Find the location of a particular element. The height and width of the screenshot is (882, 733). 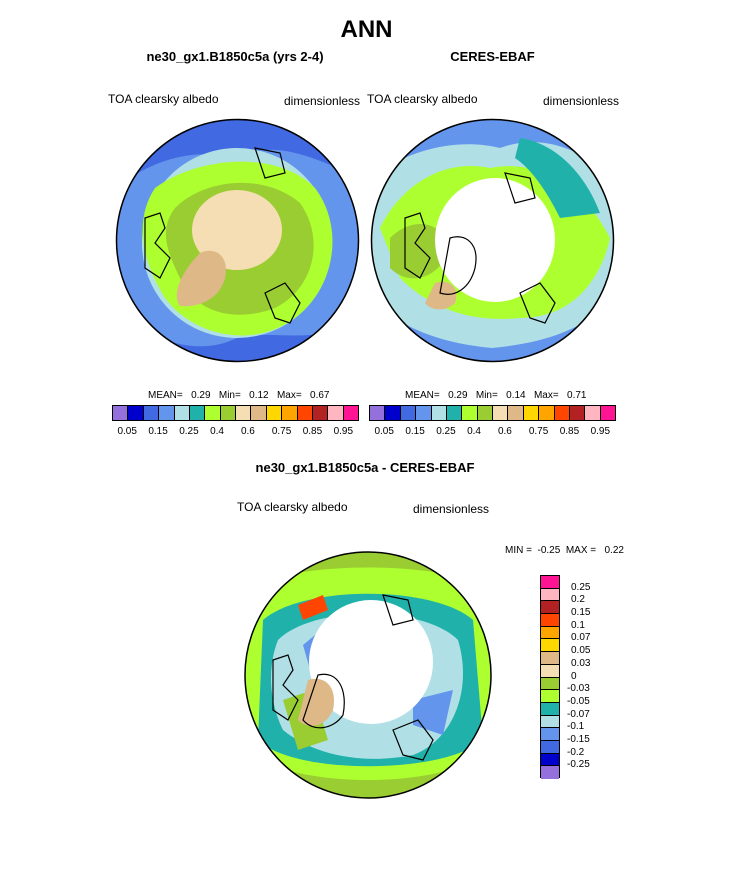

panel1-greenland is located at coordinates (201, 278).